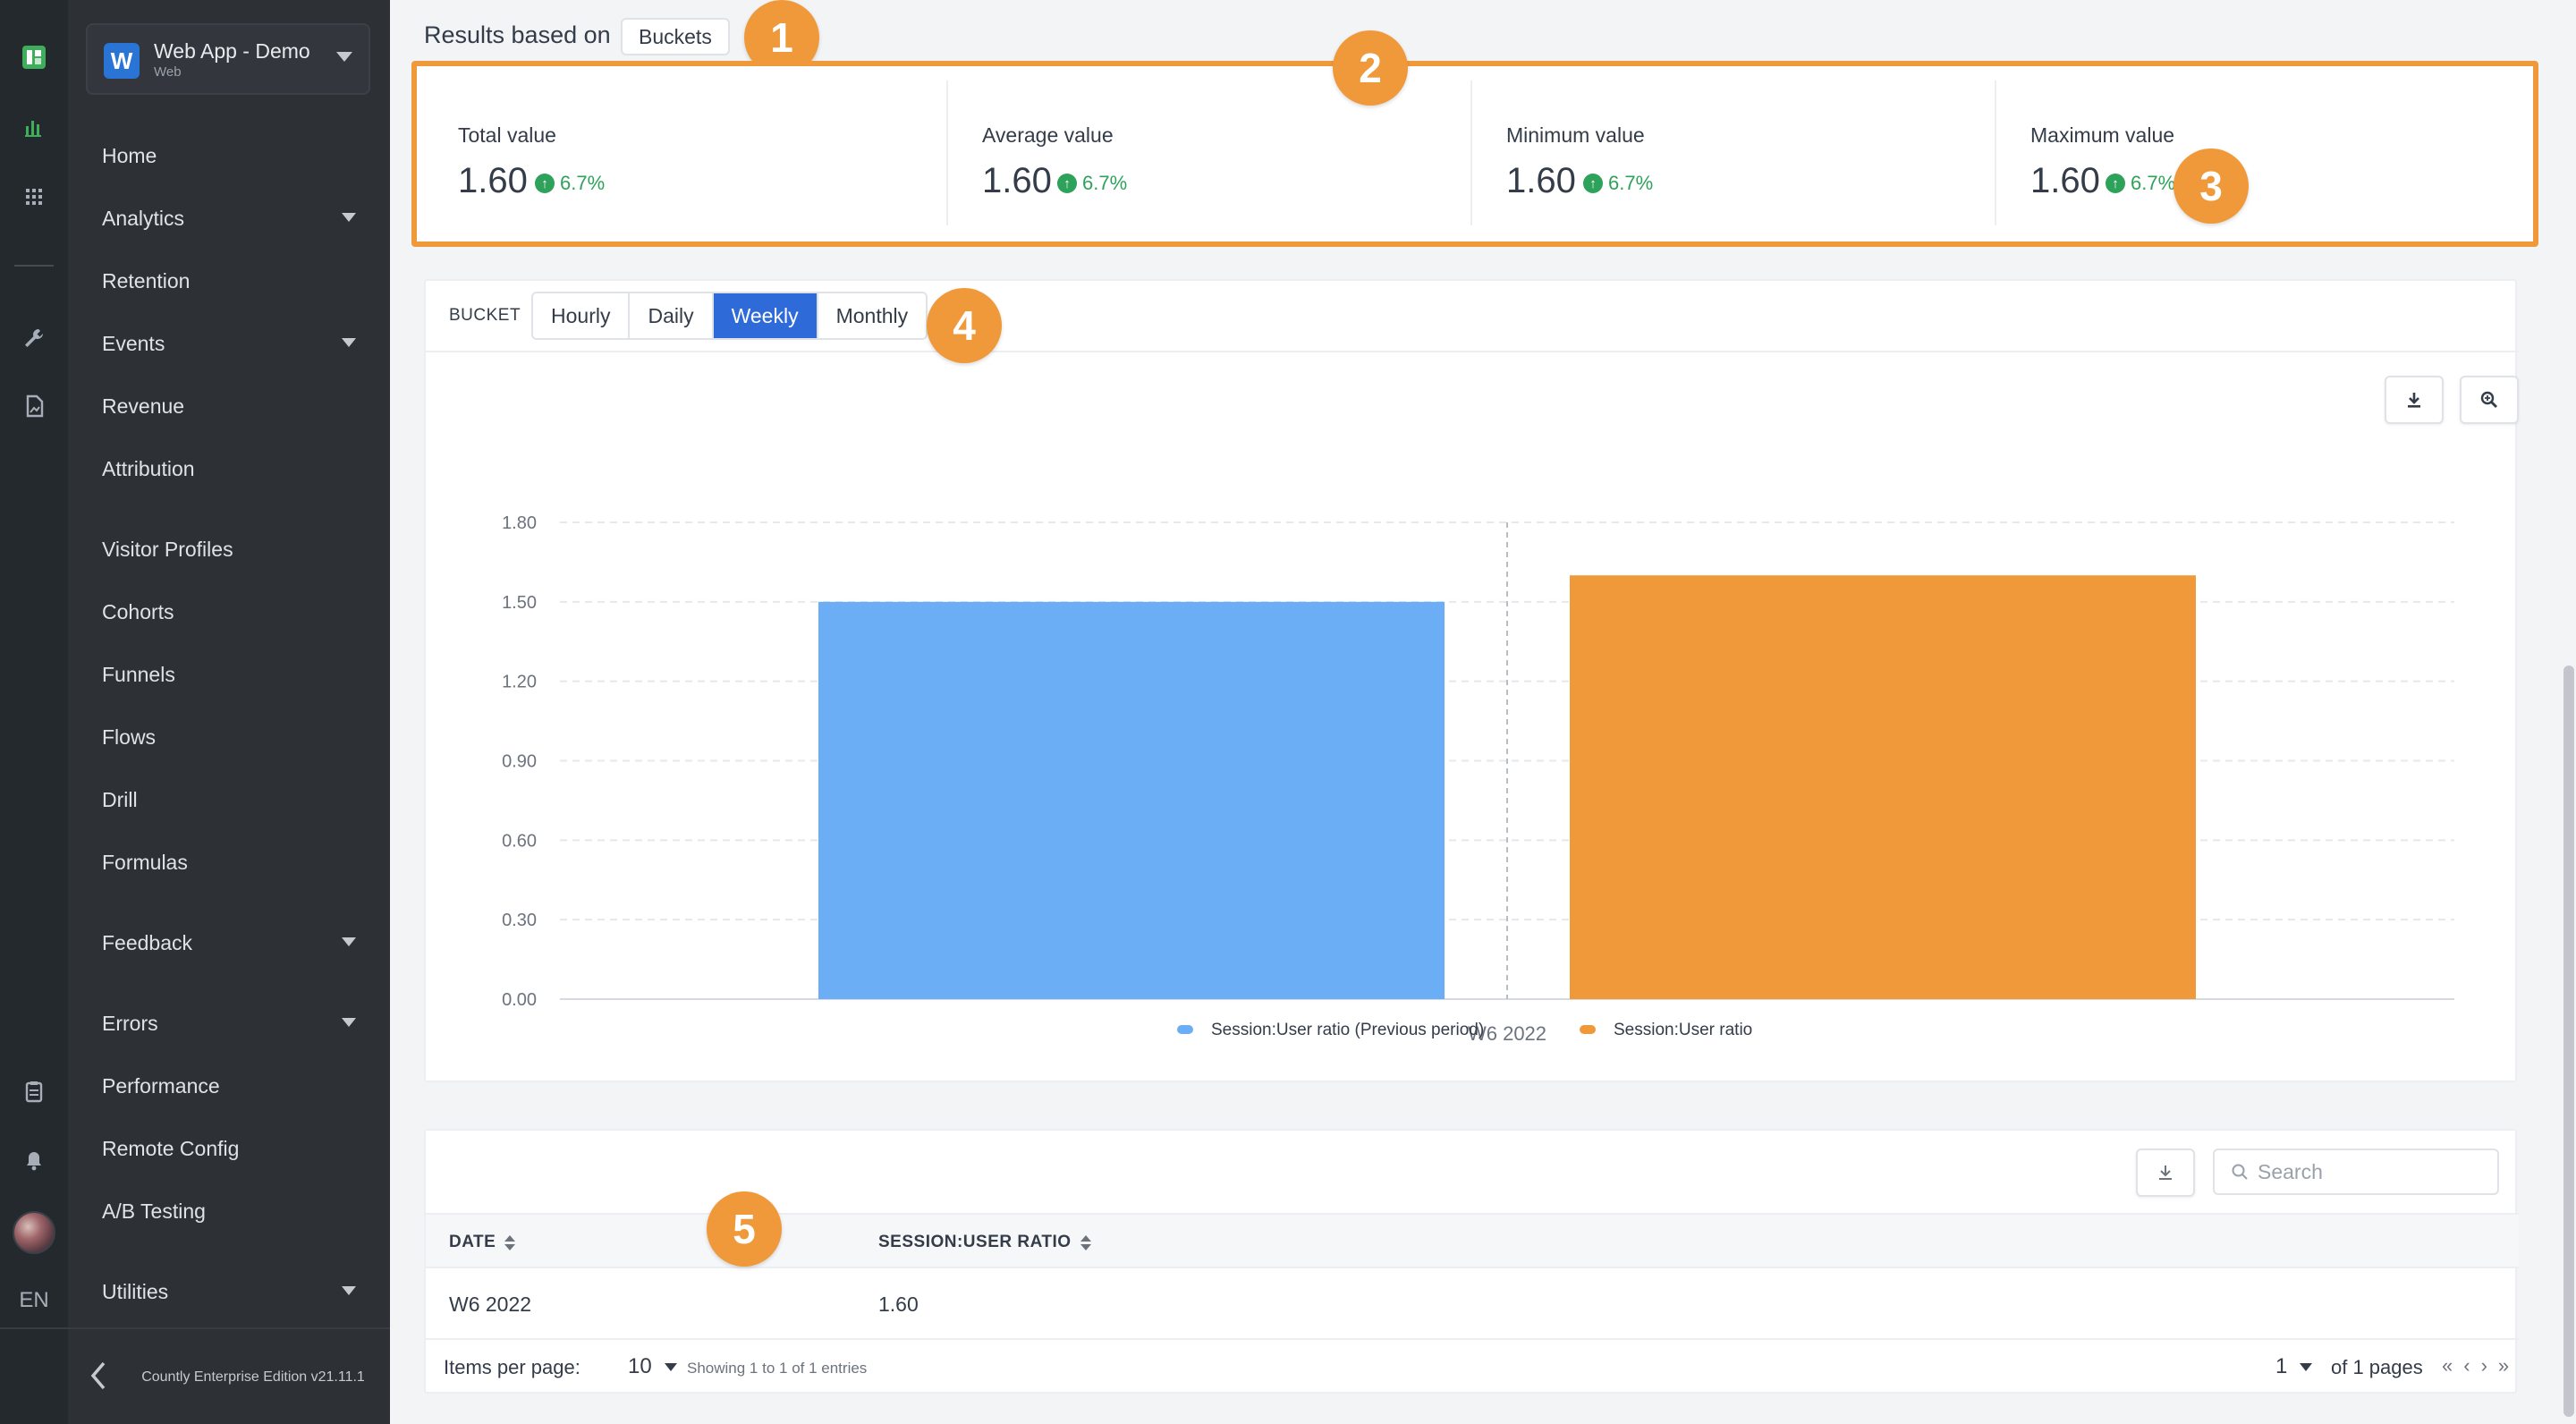 The image size is (2576, 1424). Describe the element at coordinates (2483, 1365) in the screenshot. I see `next-page-icon: ›` at that location.